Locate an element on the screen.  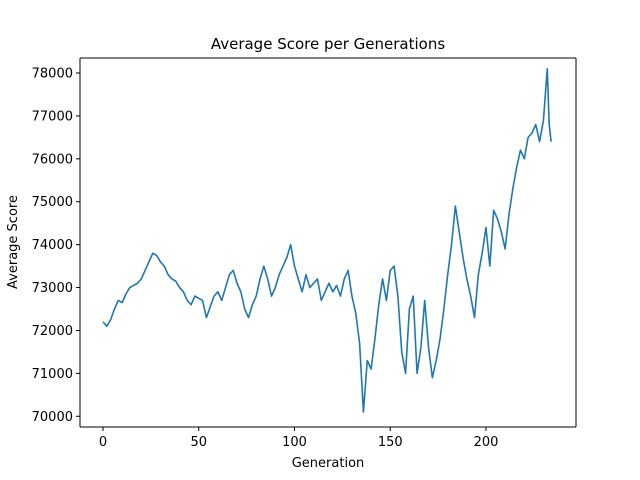
y-tick-label: 75000 is located at coordinates (52, 202).